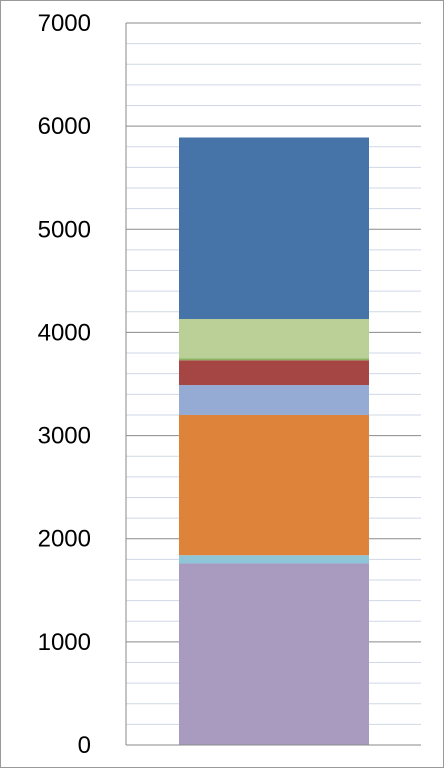 Image resolution: width=444 pixels, height=769 pixels. Describe the element at coordinates (84, 745) in the screenshot. I see `y-tick-label: 0` at that location.